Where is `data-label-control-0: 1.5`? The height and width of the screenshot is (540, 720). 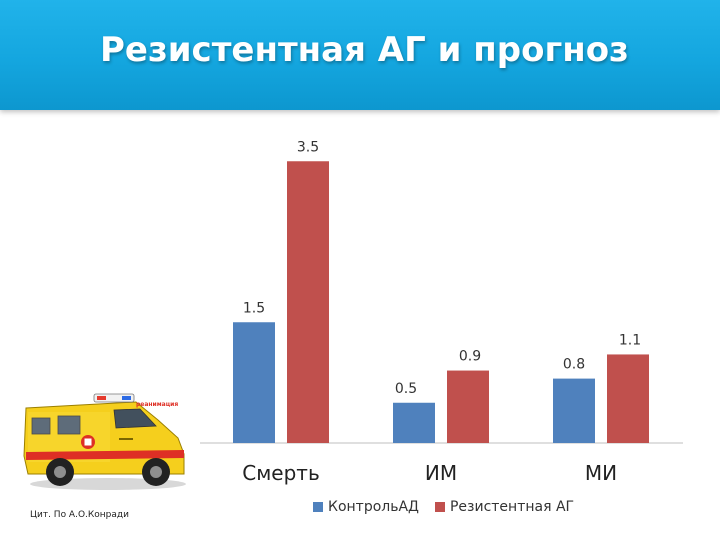 data-label-control-0: 1.5 is located at coordinates (254, 308).